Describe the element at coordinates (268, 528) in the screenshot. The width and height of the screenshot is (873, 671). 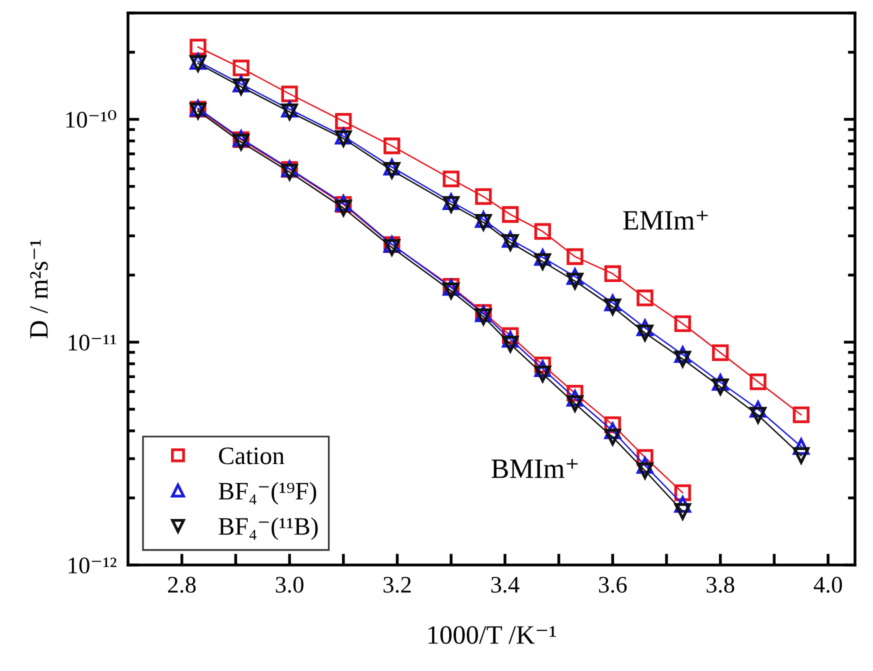
I see `legend-label: BF₄⁻(¹¹B)` at that location.